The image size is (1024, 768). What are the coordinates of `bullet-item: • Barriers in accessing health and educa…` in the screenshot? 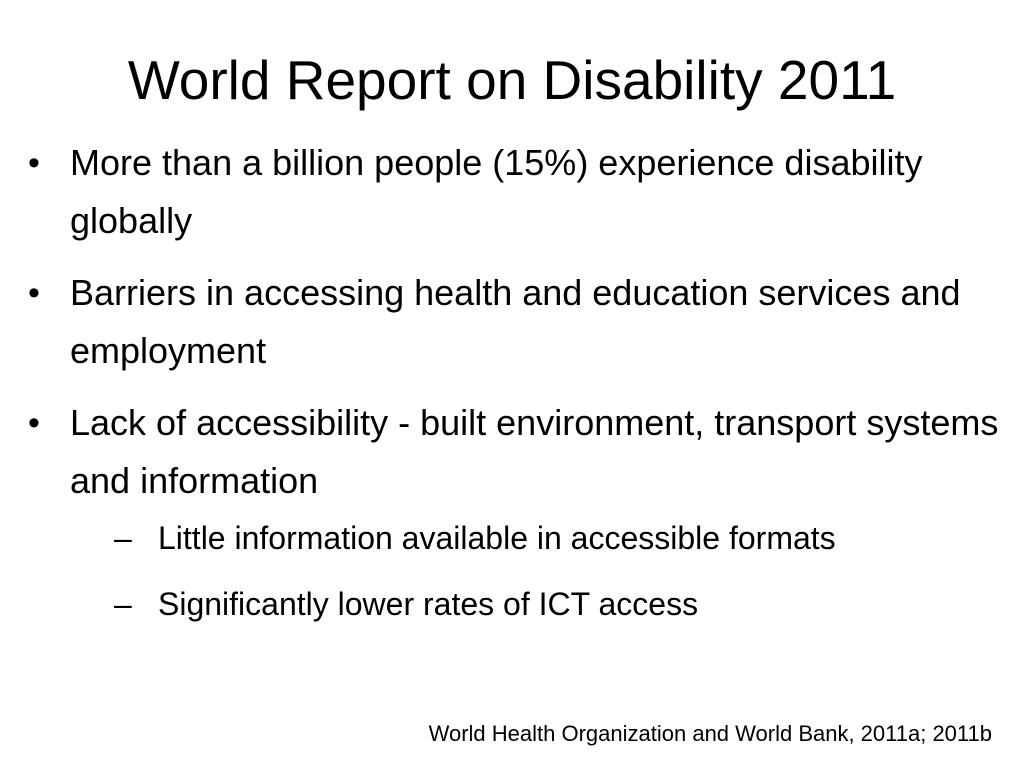 It's located at (518, 322).